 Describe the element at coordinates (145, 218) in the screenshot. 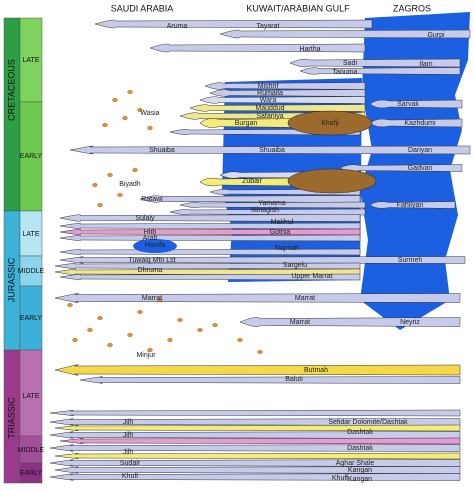

I see `formation-label: Sulaiy` at that location.